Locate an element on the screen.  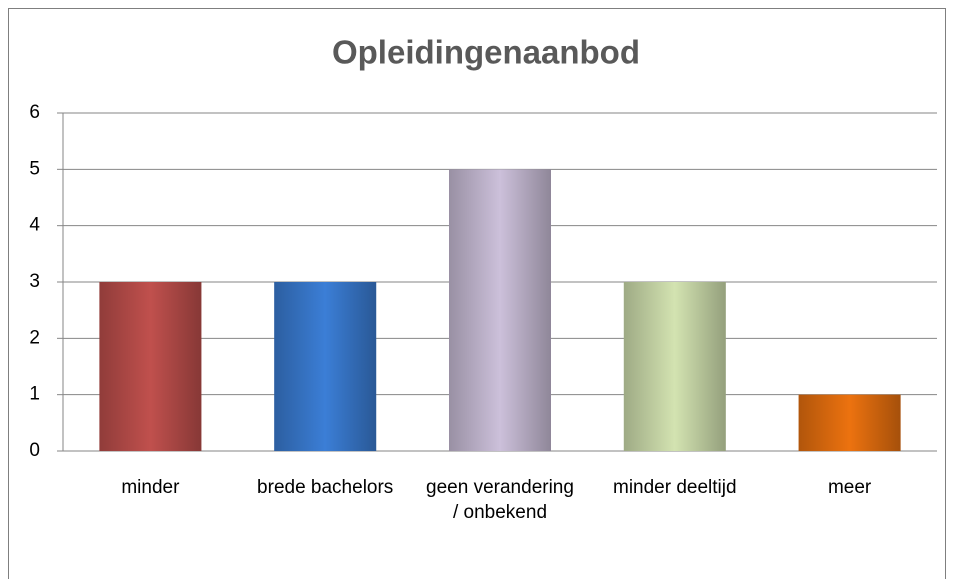
x-tick-label: meer is located at coordinates (849, 487).